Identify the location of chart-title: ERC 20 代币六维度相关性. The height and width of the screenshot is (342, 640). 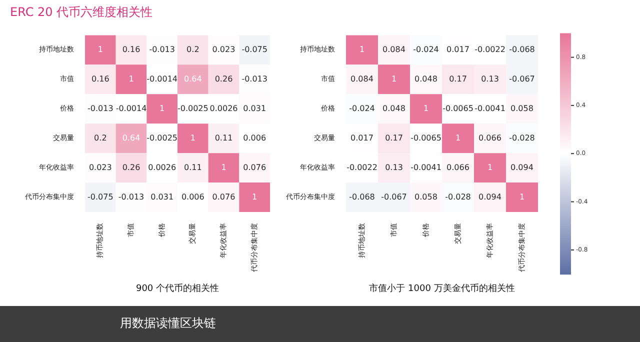
(81, 12).